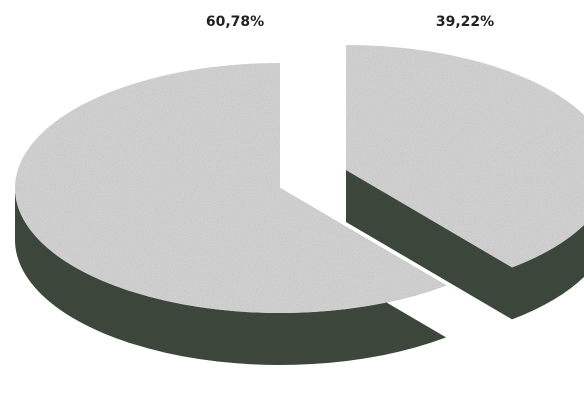 This screenshot has width=584, height=407. What do you see at coordinates (465, 22) in the screenshot?
I see `pie-slice-small-label: 39,22%` at bounding box center [465, 22].